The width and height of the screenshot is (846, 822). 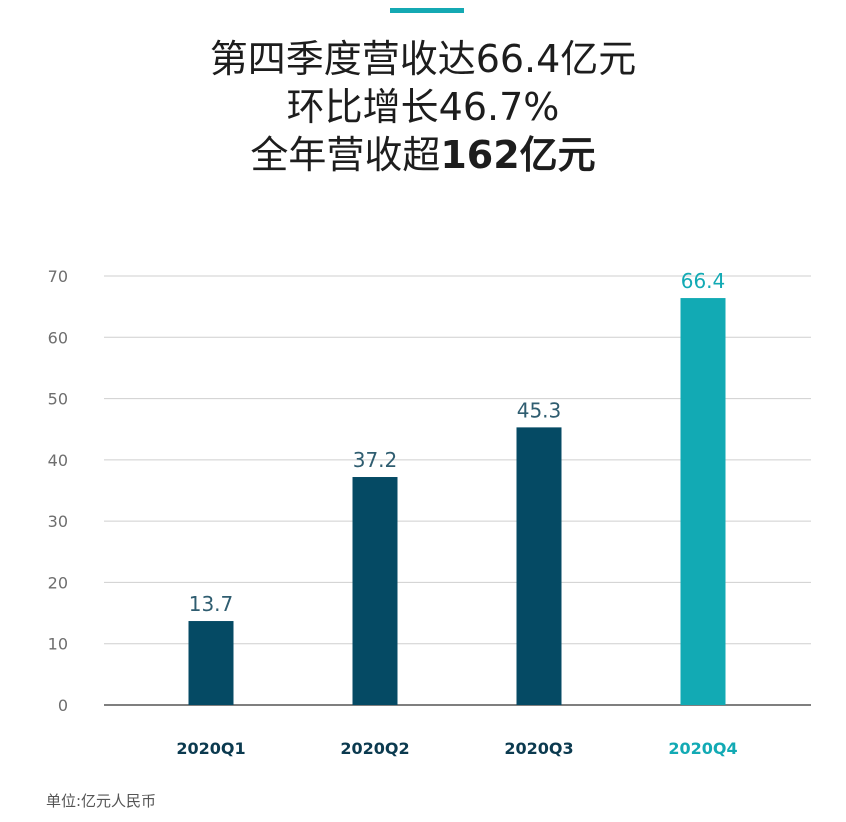 I want to click on accent-bar, so click(x=427, y=10).